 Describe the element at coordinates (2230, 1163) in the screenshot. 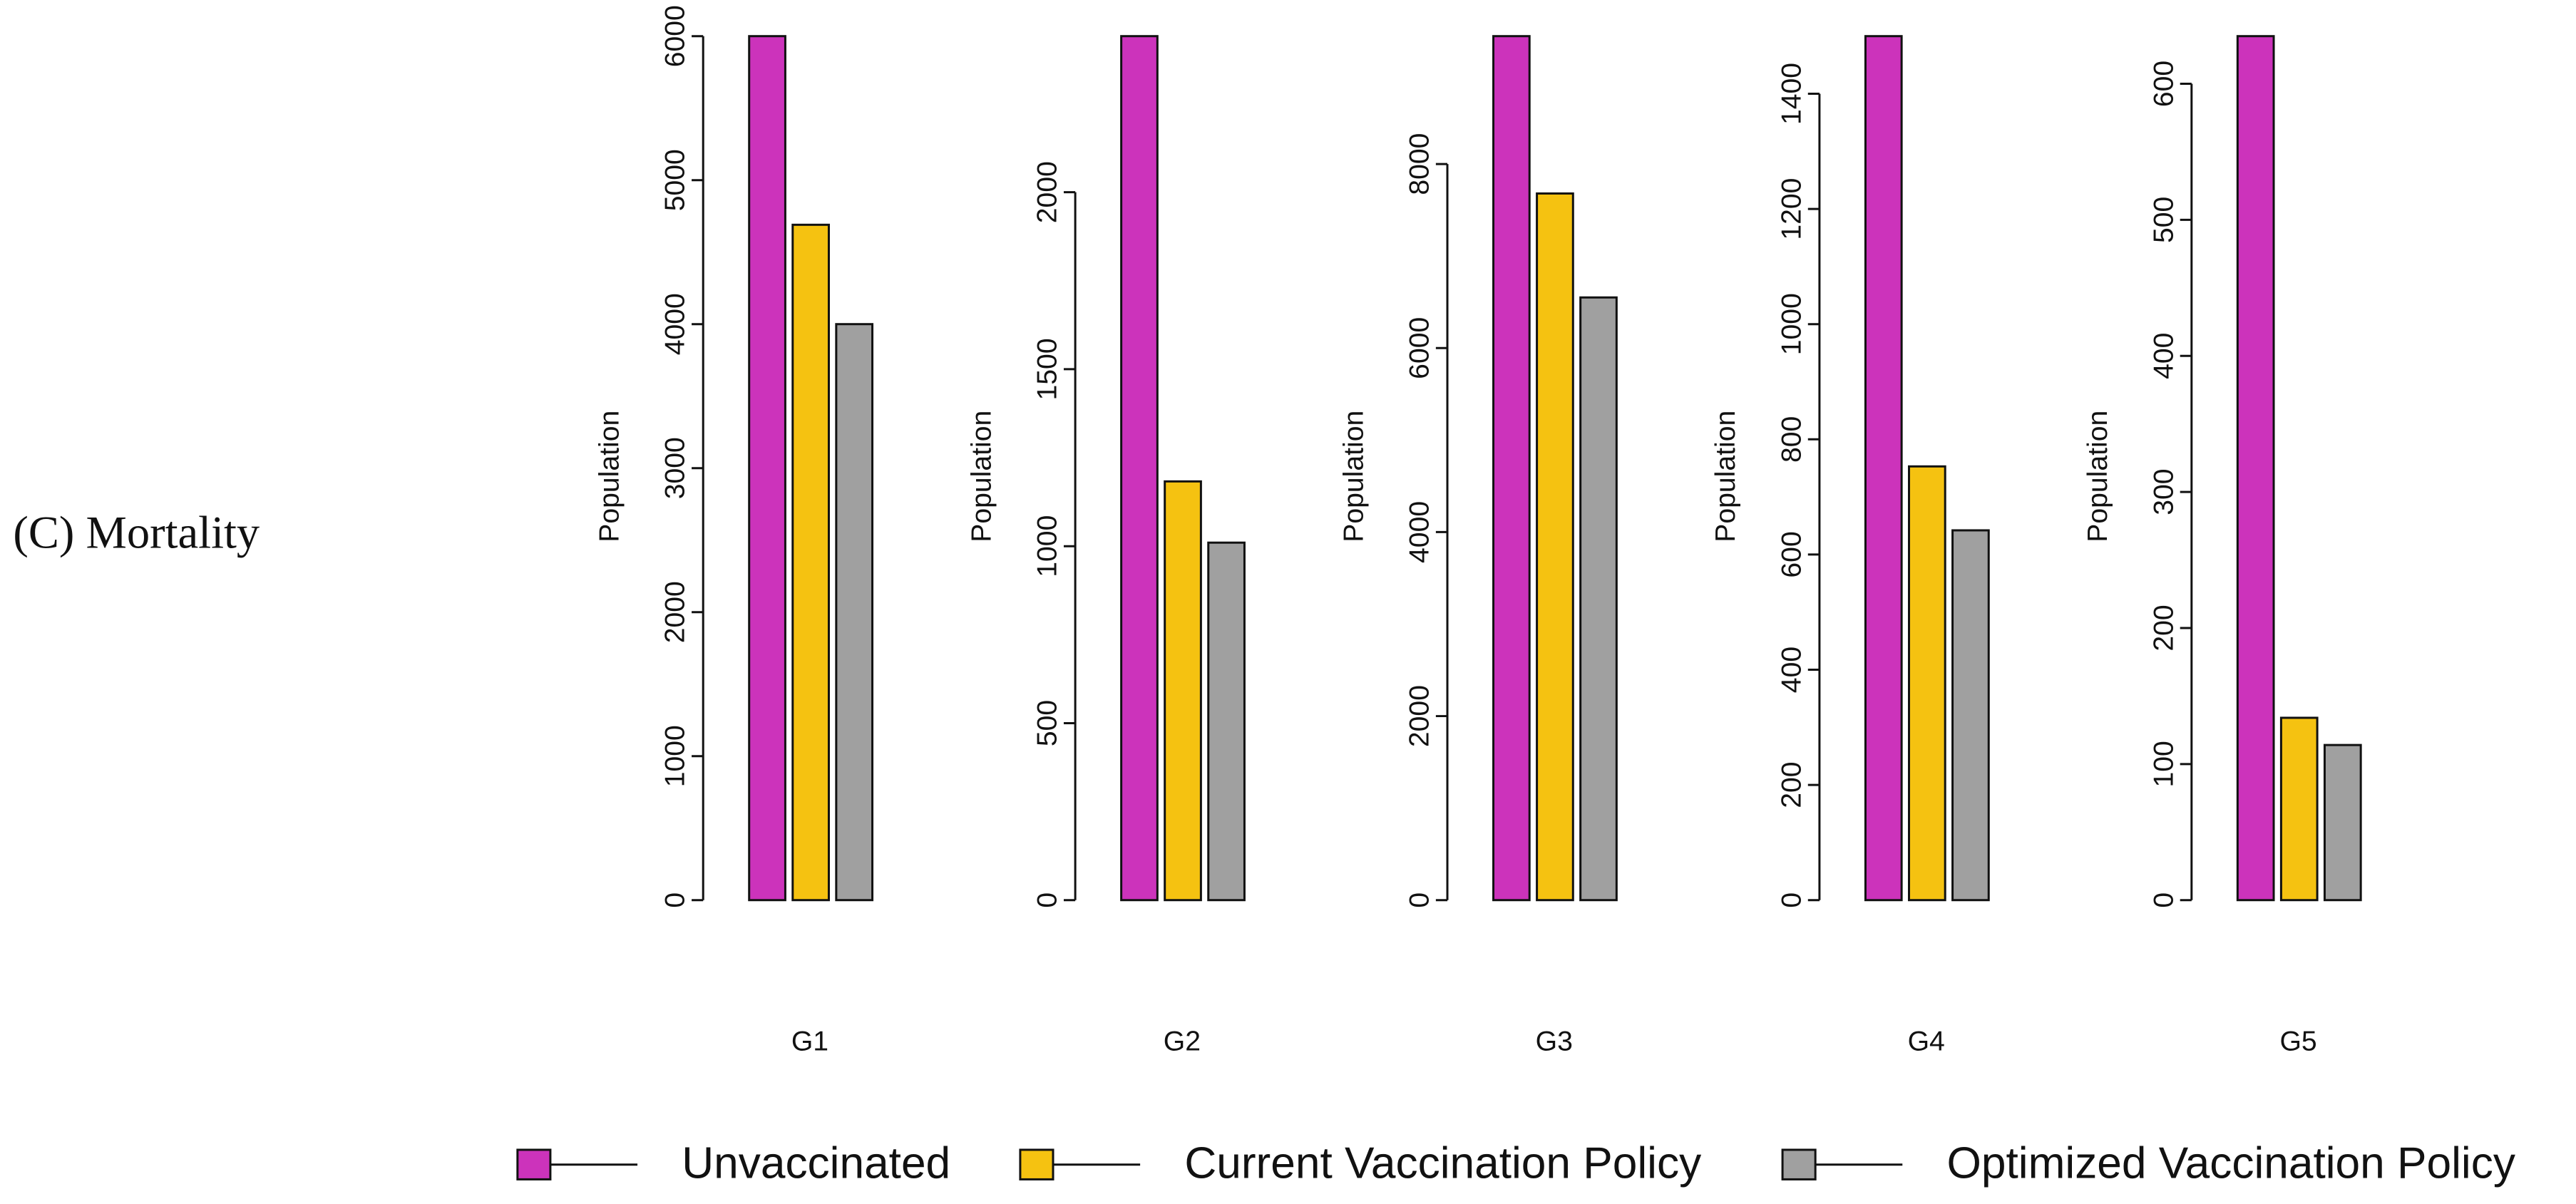

I see `legend-label: Optimized Vaccination Policy` at that location.